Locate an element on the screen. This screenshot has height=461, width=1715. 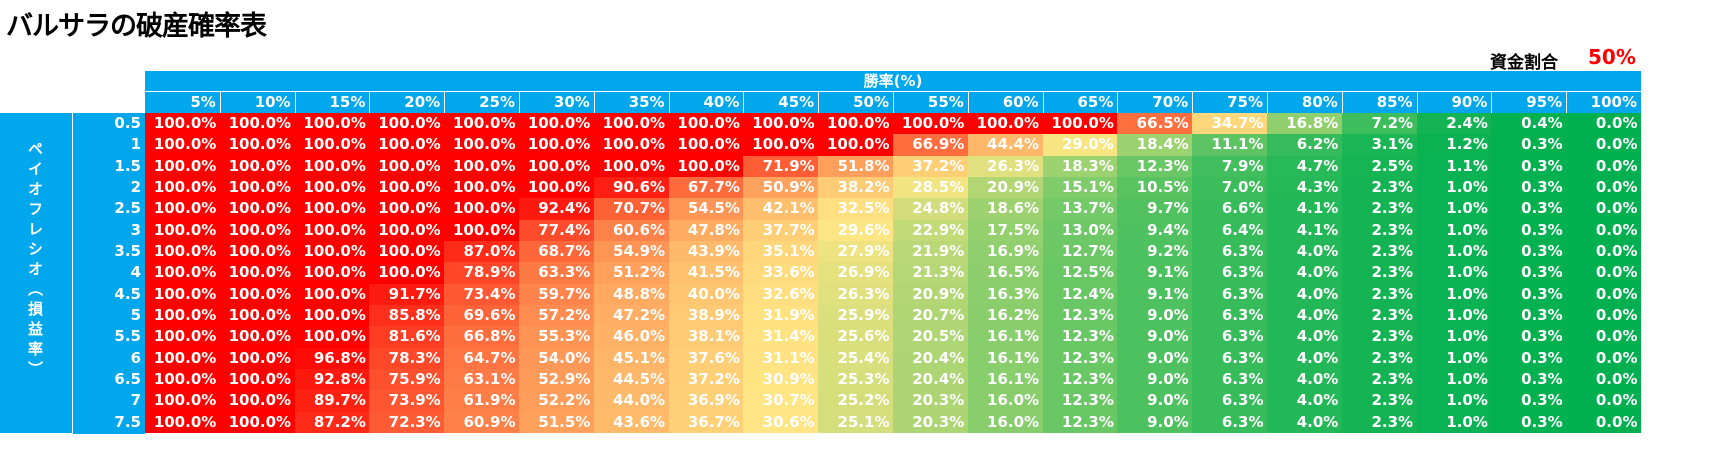
row-header: 7.5 is located at coordinates (108, 422).